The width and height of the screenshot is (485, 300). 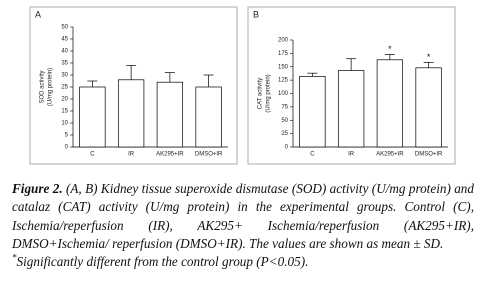 What do you see at coordinates (37, 188) in the screenshot?
I see `caption-label: Figure 2.` at bounding box center [37, 188].